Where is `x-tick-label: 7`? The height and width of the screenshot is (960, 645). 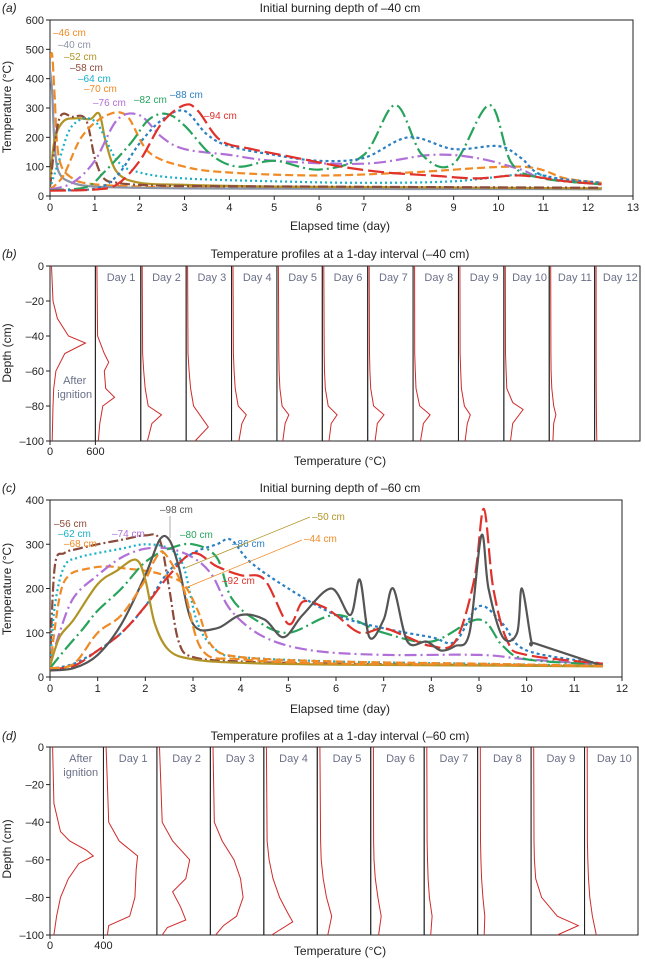
x-tick-label: 7 is located at coordinates (384, 689).